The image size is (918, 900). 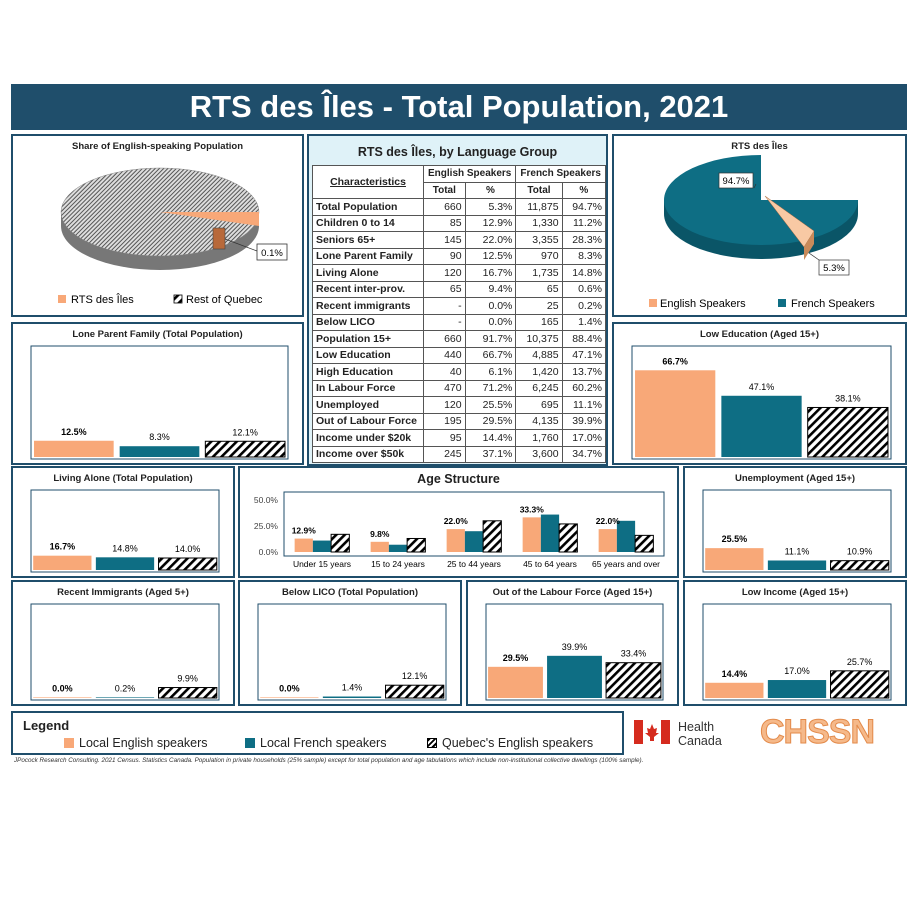 What do you see at coordinates (652, 732) in the screenshot?
I see `maple-leaf-icon` at bounding box center [652, 732].